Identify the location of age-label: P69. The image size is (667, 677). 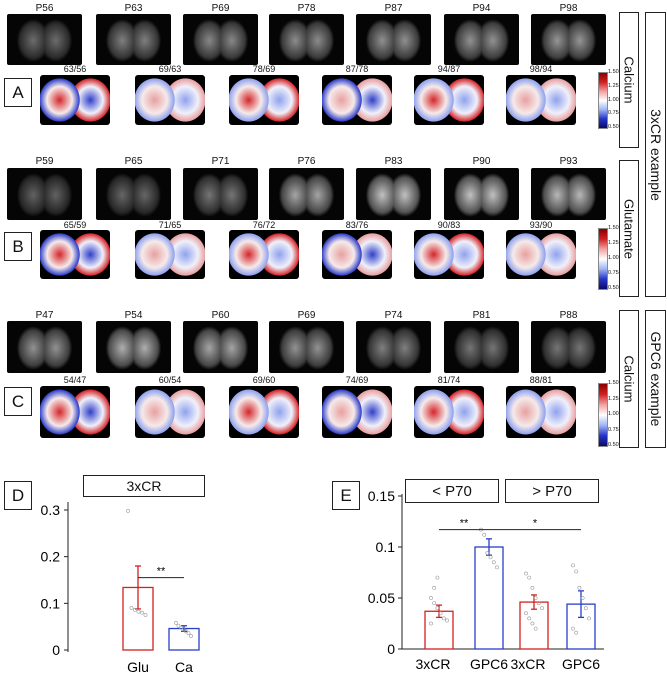
(306, 315).